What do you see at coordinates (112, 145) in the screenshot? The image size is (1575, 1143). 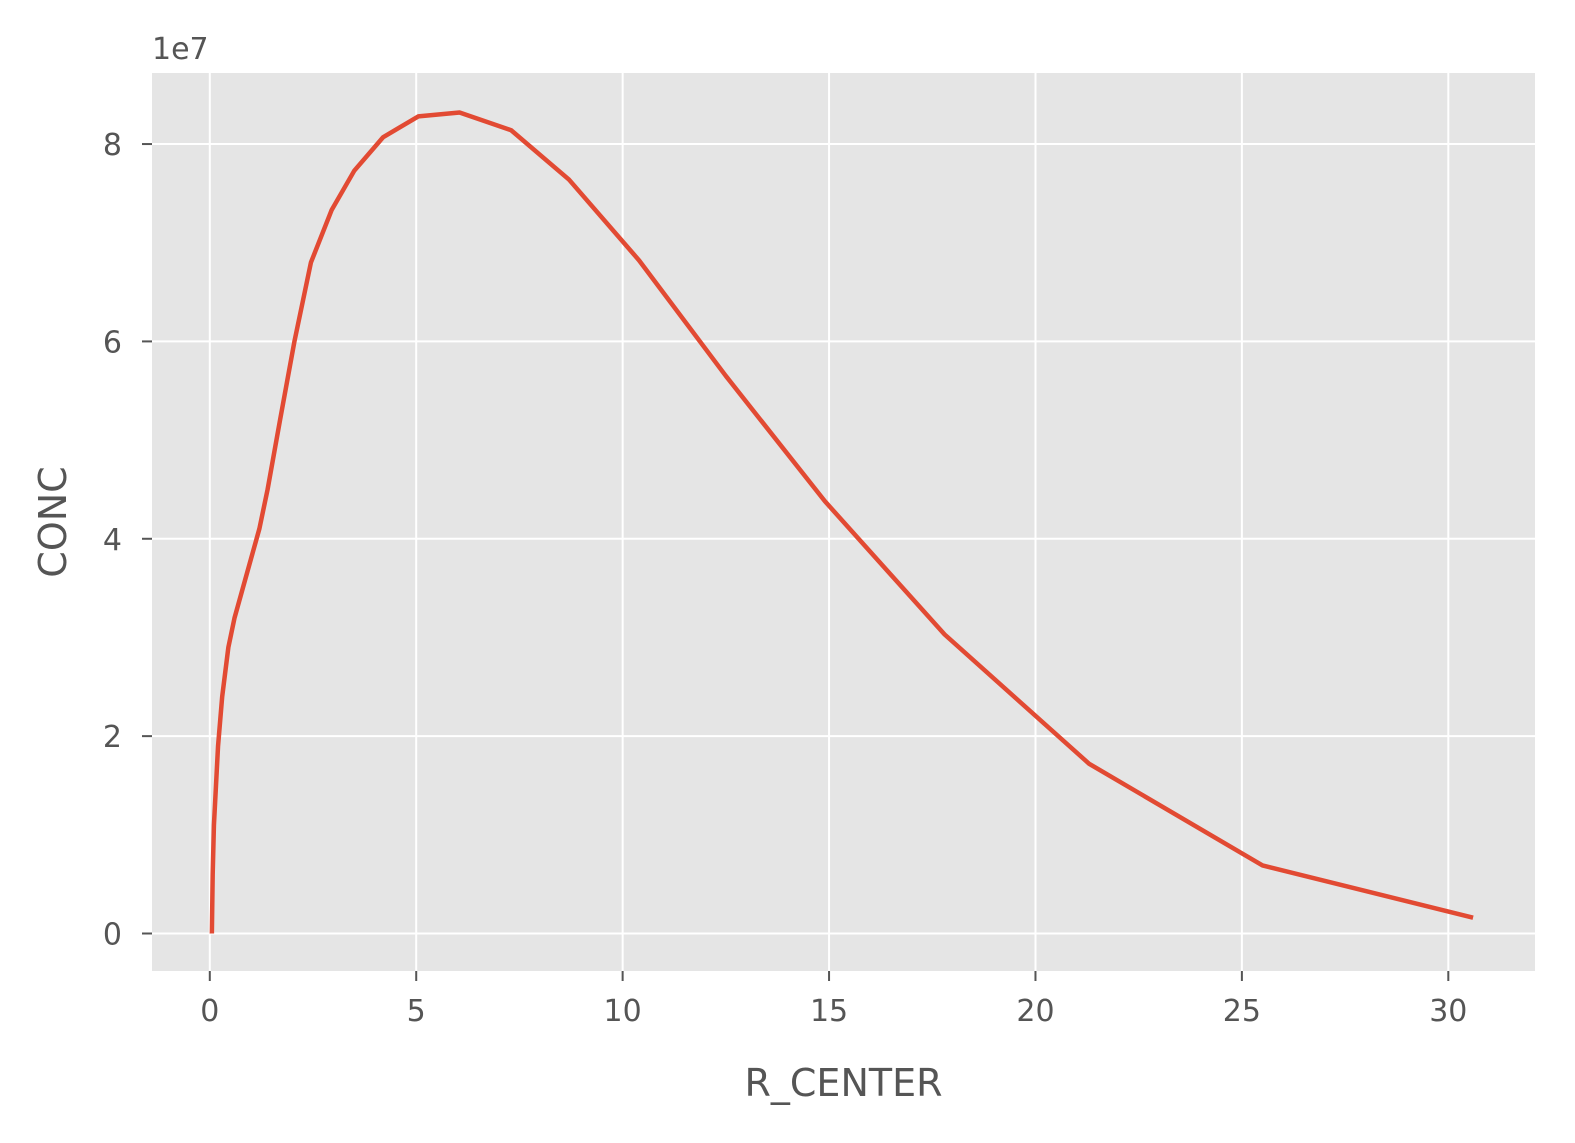 I see `y-tick-label: 8` at bounding box center [112, 145].